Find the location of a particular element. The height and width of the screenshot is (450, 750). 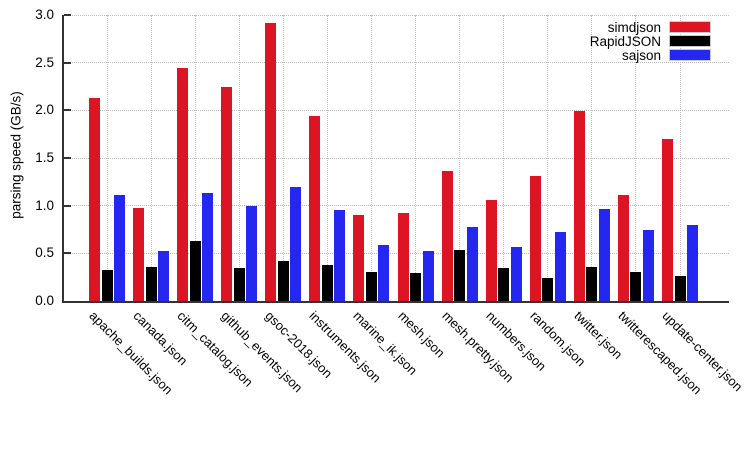

bar-RapidJSON-update-center.json is located at coordinates (680, 288).